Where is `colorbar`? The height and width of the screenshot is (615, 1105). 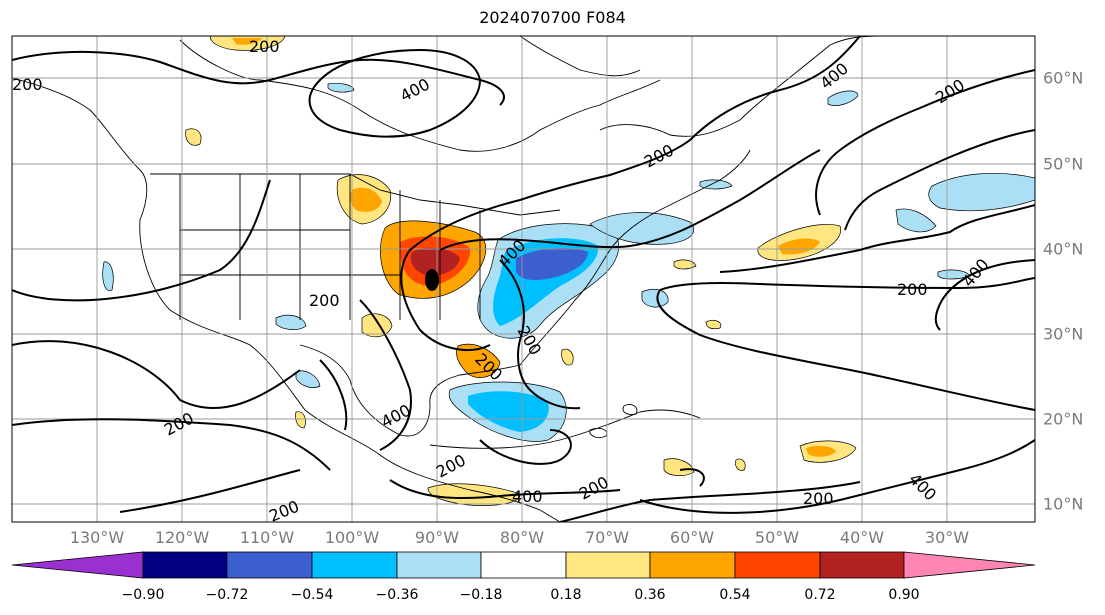
colorbar is located at coordinates (523, 565).